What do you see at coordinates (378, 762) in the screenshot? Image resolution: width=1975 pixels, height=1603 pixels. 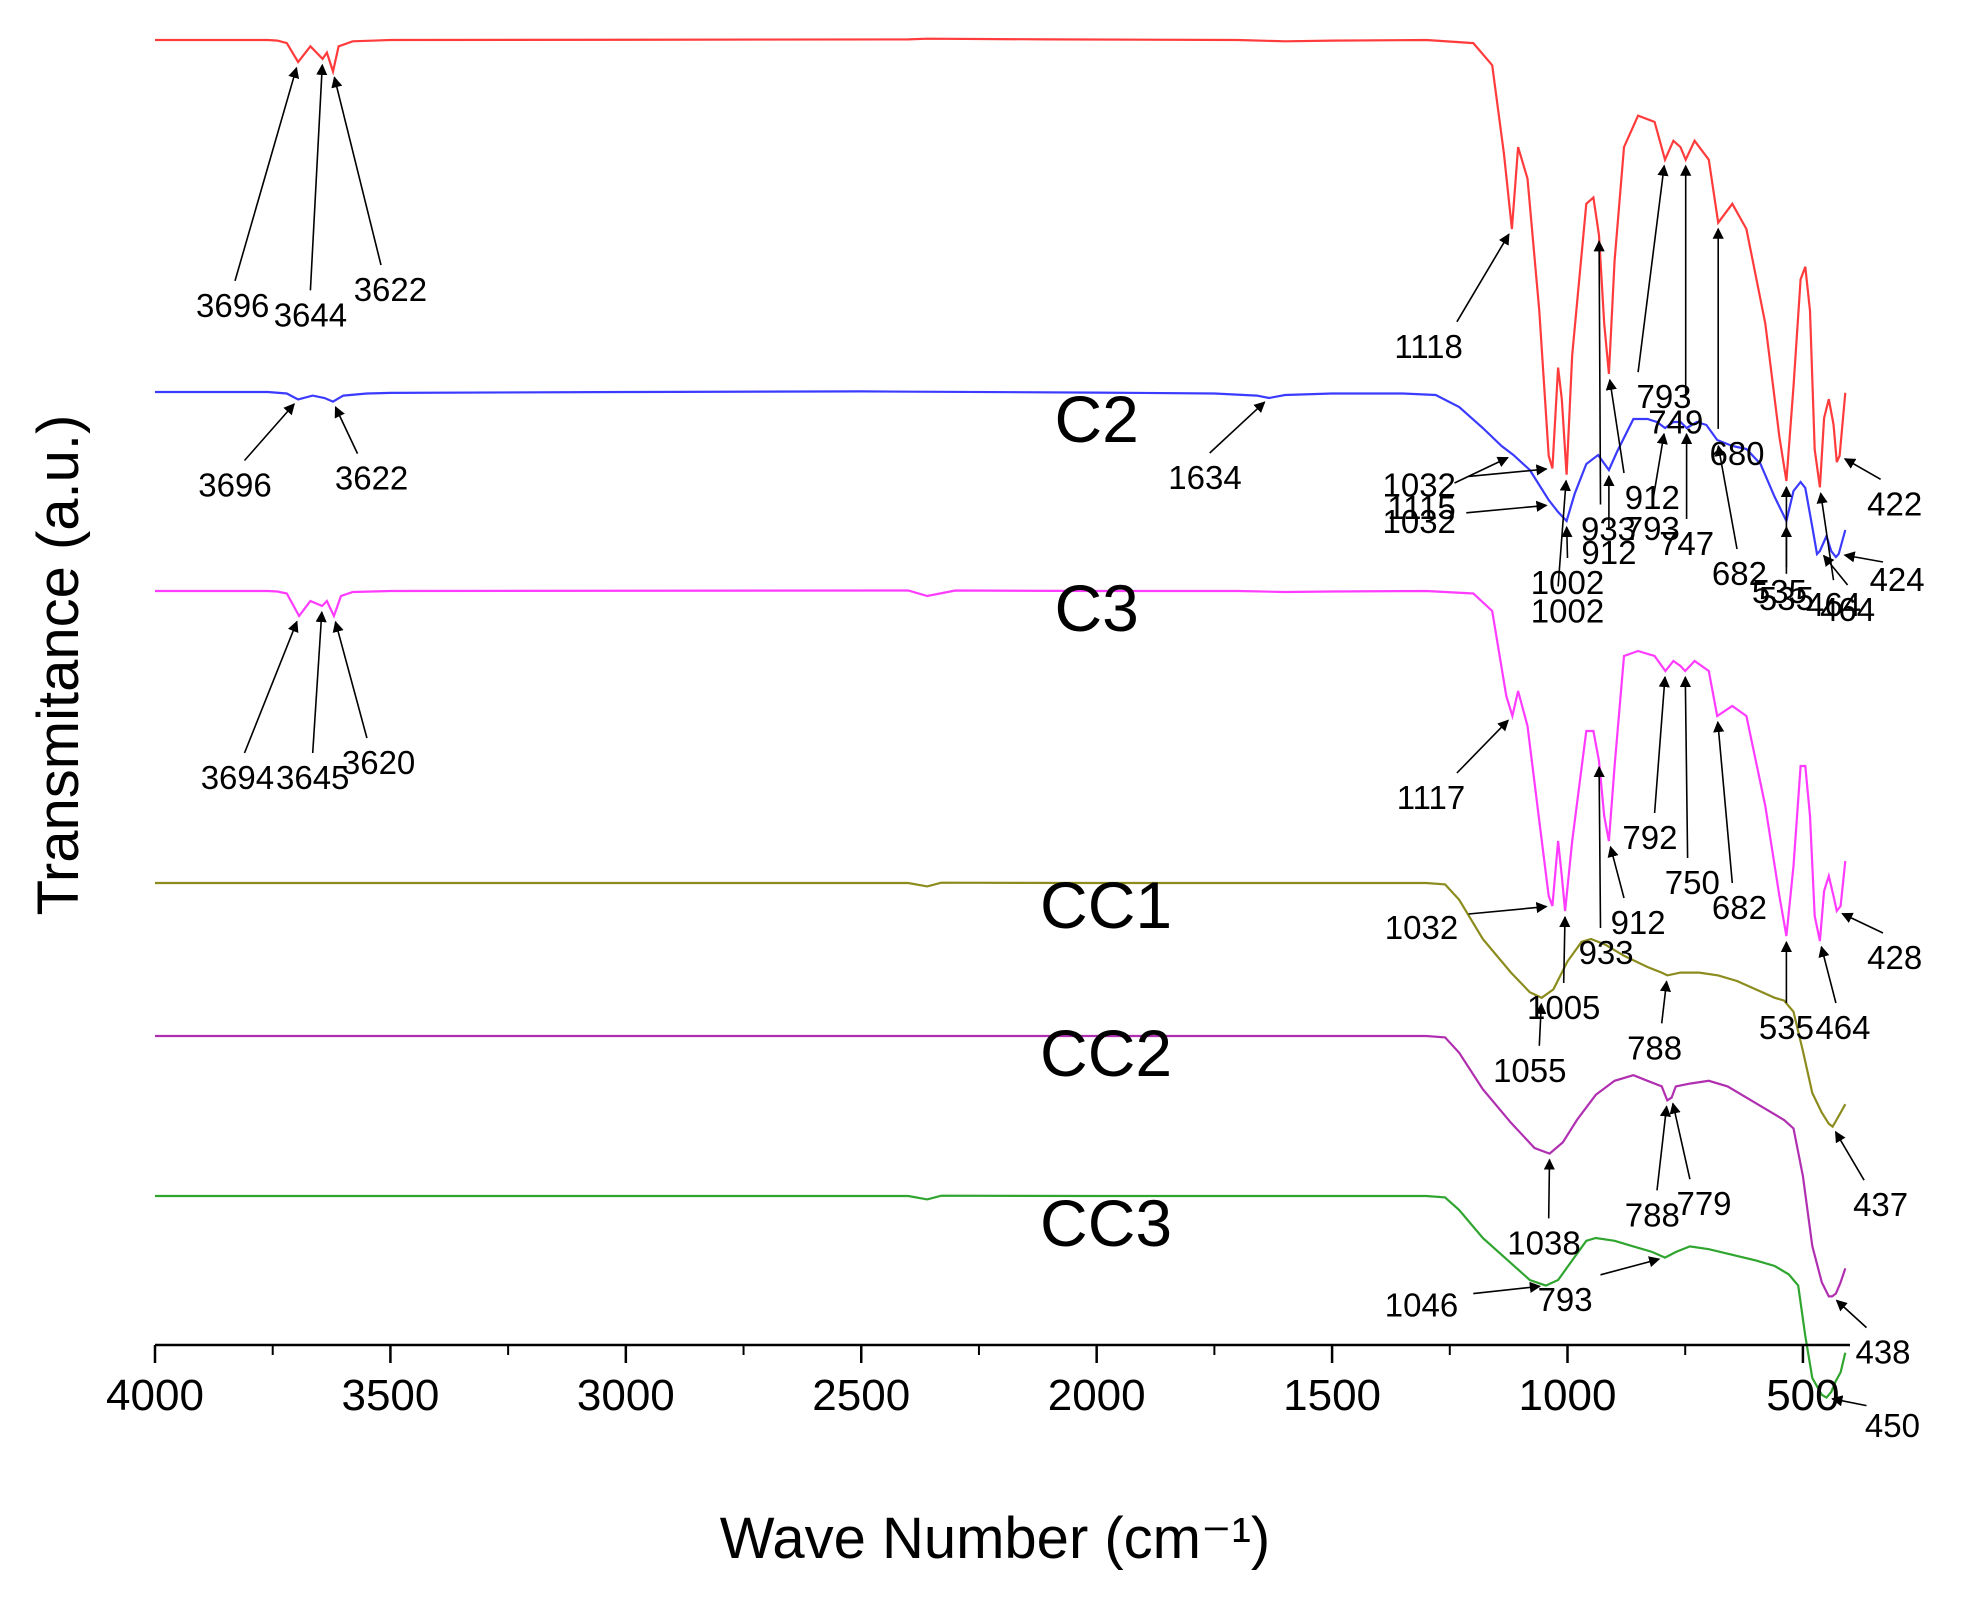 I see `peak-label: 3620` at bounding box center [378, 762].